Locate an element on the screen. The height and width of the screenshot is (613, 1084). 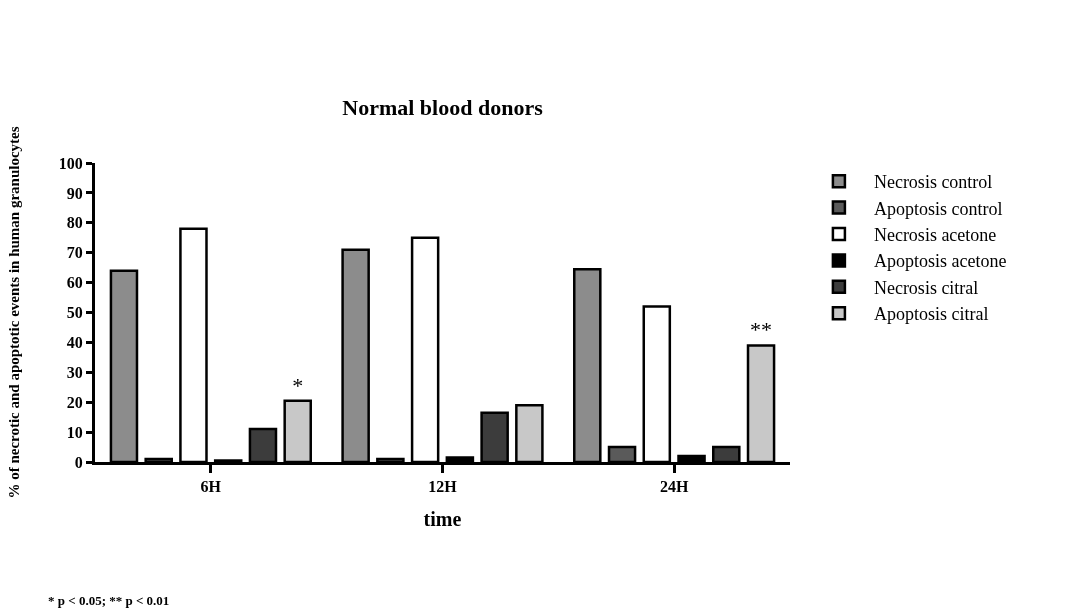
x-tick-label: 24H is located at coordinates (674, 487).